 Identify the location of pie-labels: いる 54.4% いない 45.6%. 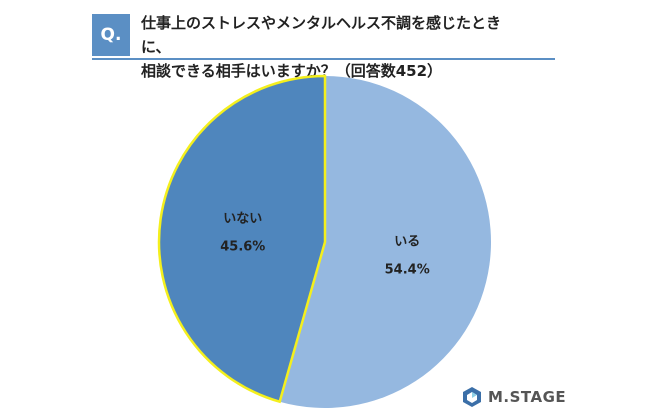
(325, 245).